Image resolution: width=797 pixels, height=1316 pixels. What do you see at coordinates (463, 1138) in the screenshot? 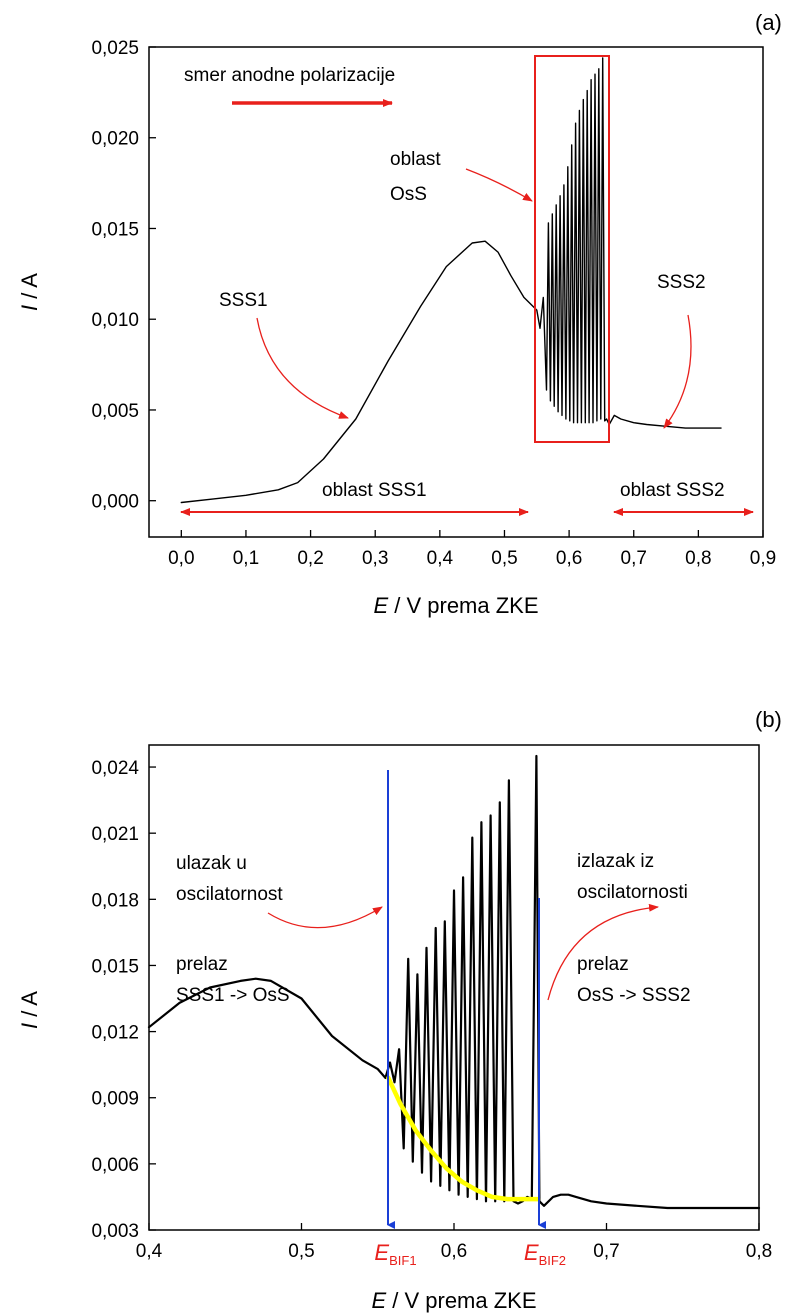
I see `baseline-highlight-line` at bounding box center [463, 1138].